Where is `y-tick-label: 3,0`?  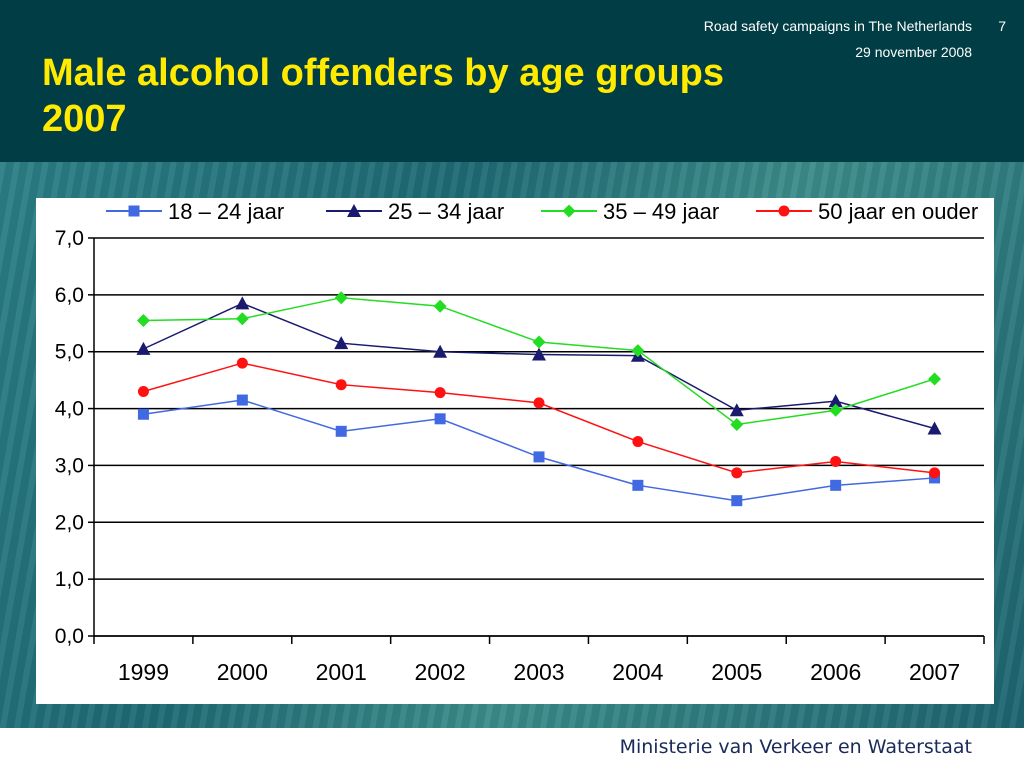 y-tick-label: 3,0 is located at coordinates (69, 465).